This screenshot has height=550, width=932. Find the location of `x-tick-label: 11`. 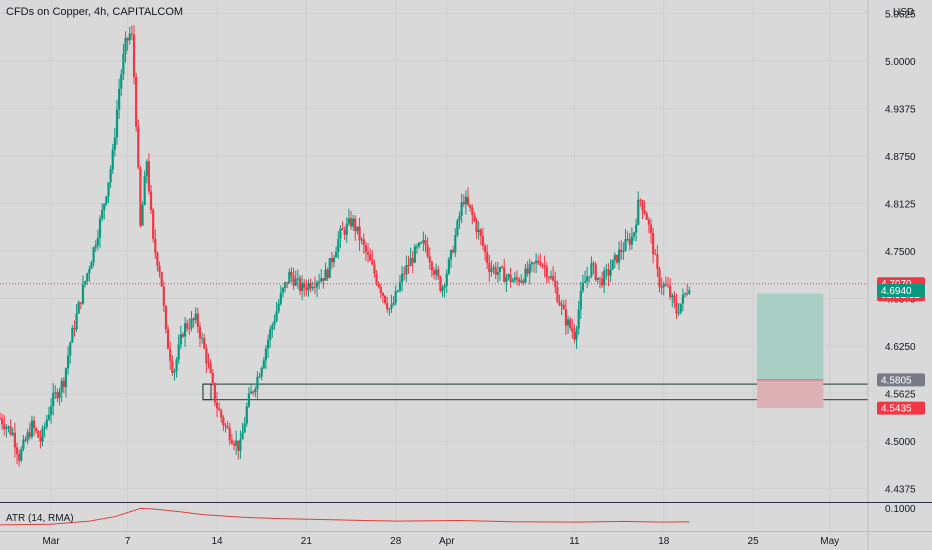

x-tick-label: 11 is located at coordinates (574, 541).